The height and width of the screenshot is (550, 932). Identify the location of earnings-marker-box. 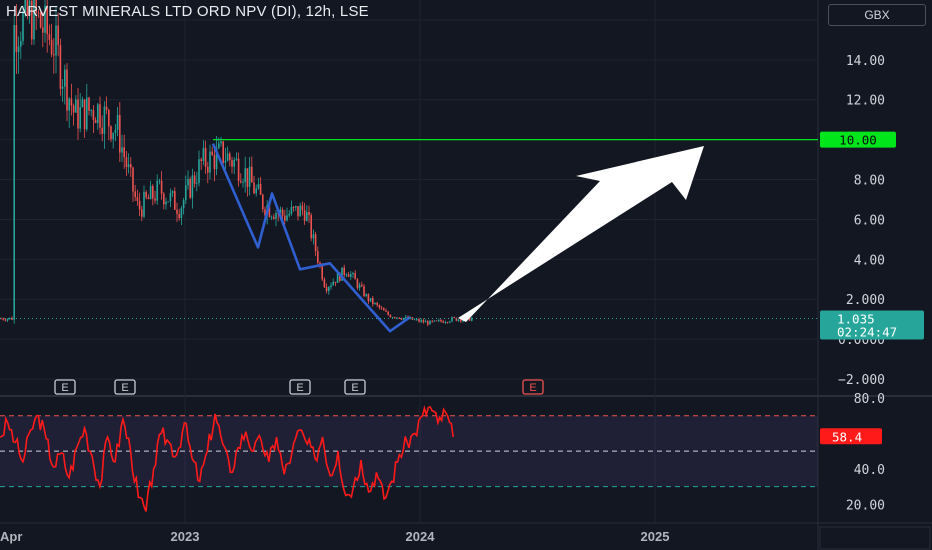
(65, 387).